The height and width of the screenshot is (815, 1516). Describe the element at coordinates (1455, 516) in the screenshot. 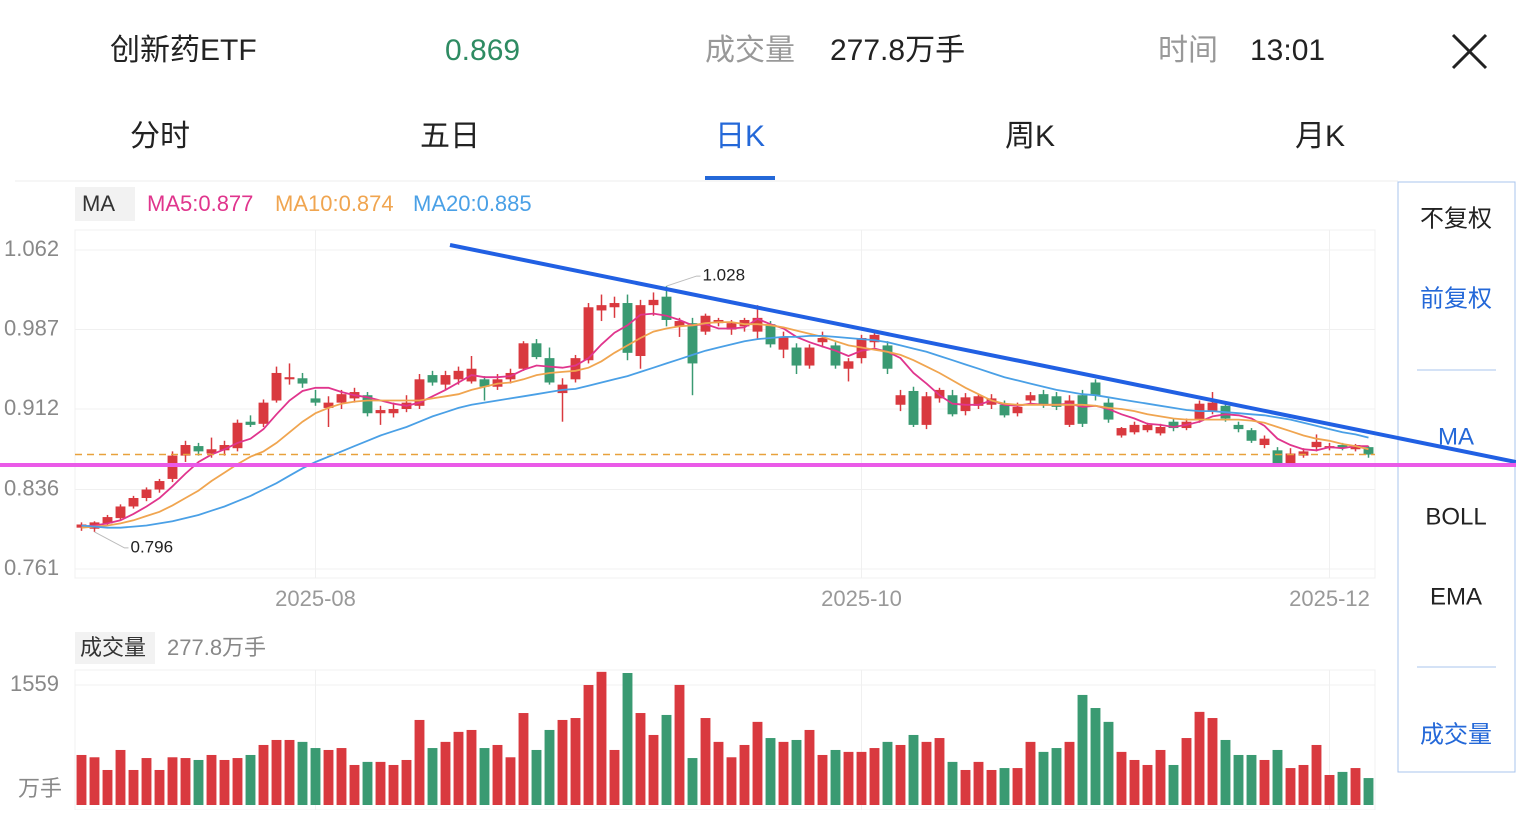

I see `menu-item: BOLL` at that location.